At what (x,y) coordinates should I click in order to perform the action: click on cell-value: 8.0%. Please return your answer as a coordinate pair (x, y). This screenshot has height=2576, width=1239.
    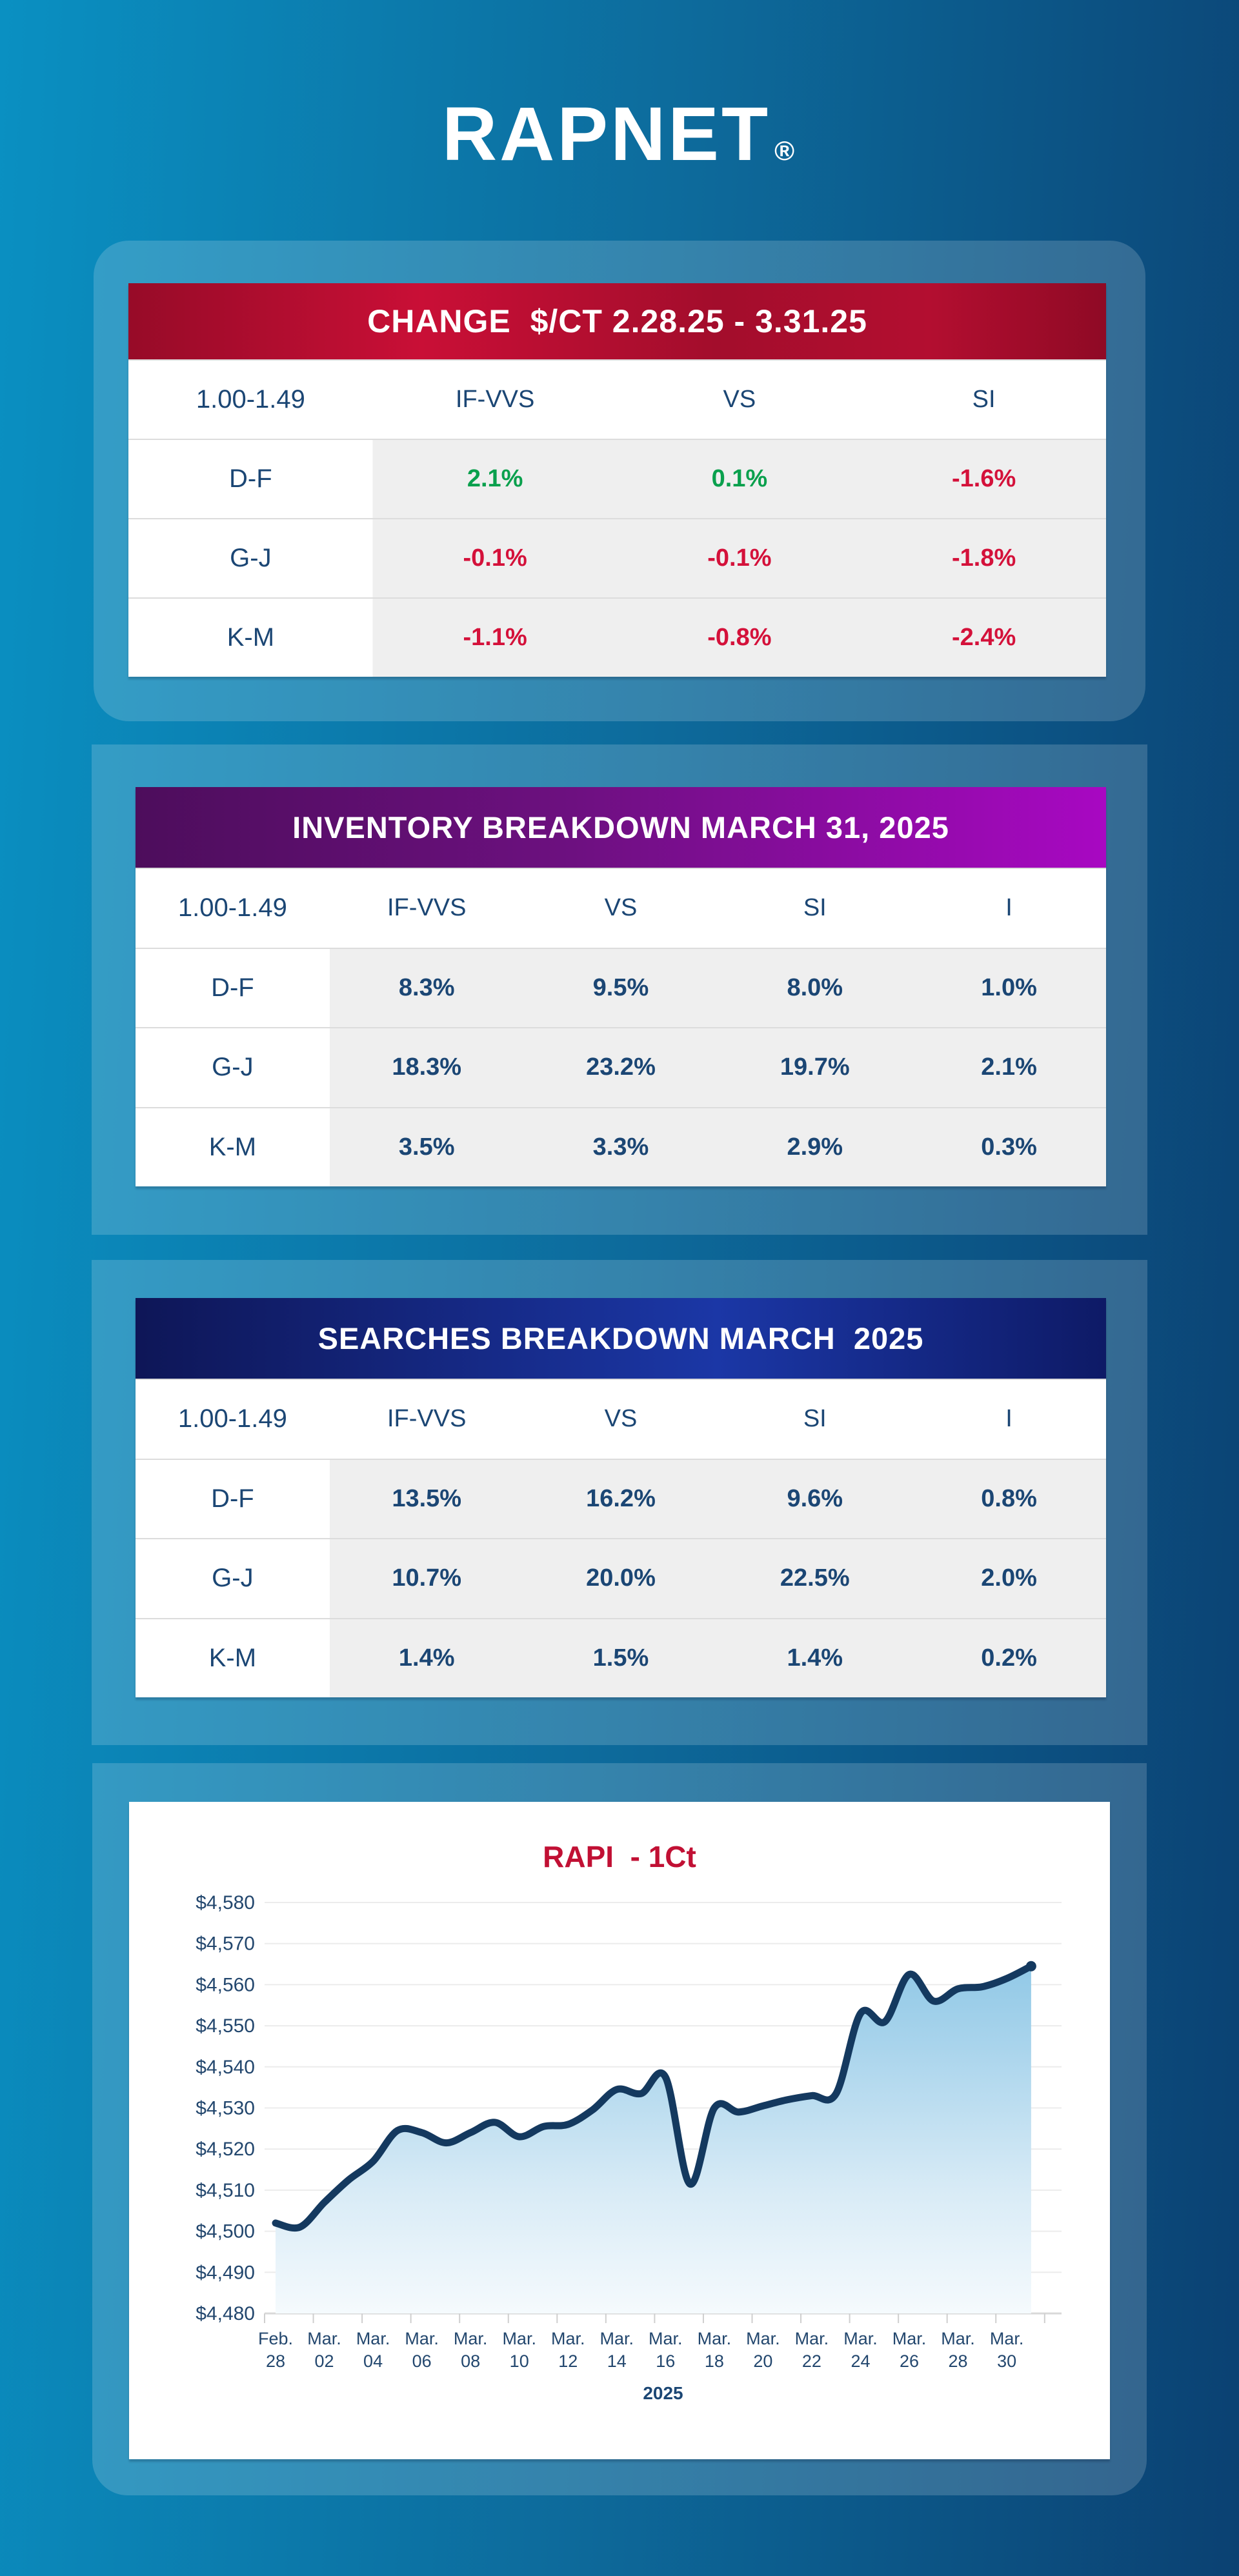
    Looking at the image, I should click on (815, 987).